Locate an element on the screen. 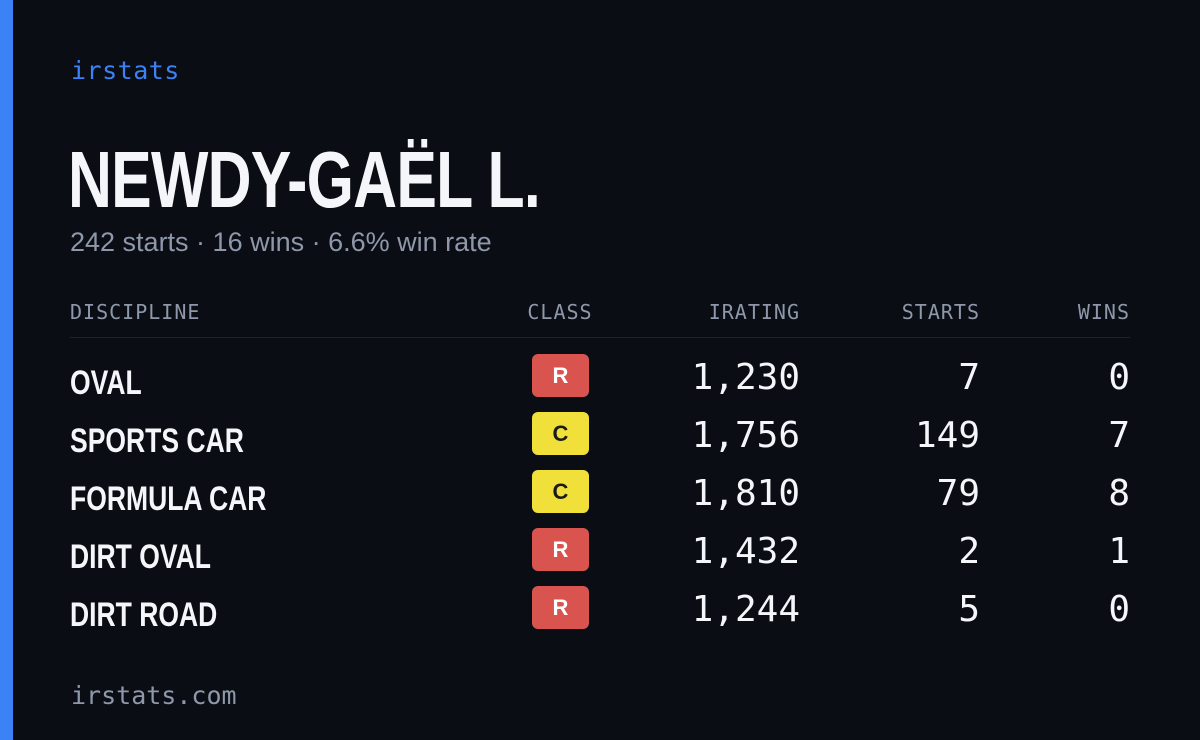  header-discipline: DISCIPLINE is located at coordinates (135, 312).